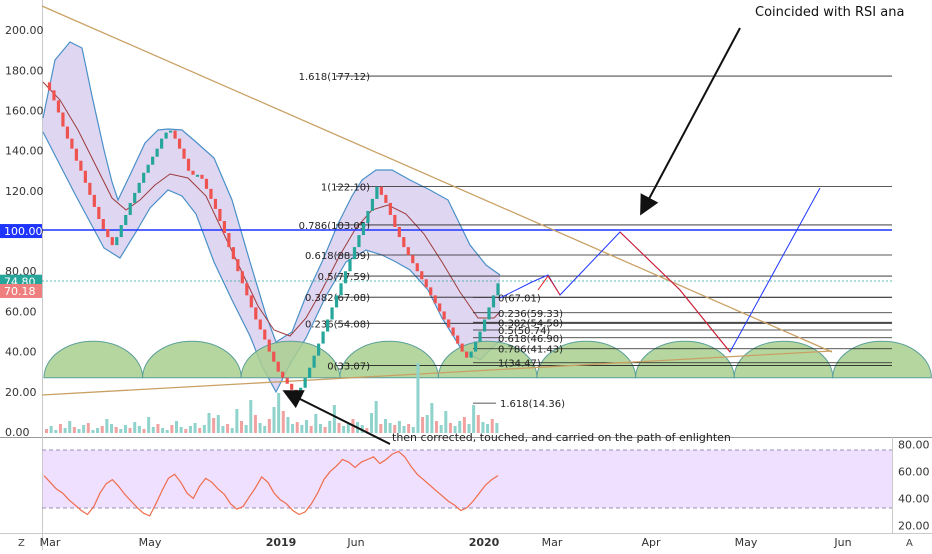 This screenshot has height=554, width=932. I want to click on z-button: Z, so click(21, 543).